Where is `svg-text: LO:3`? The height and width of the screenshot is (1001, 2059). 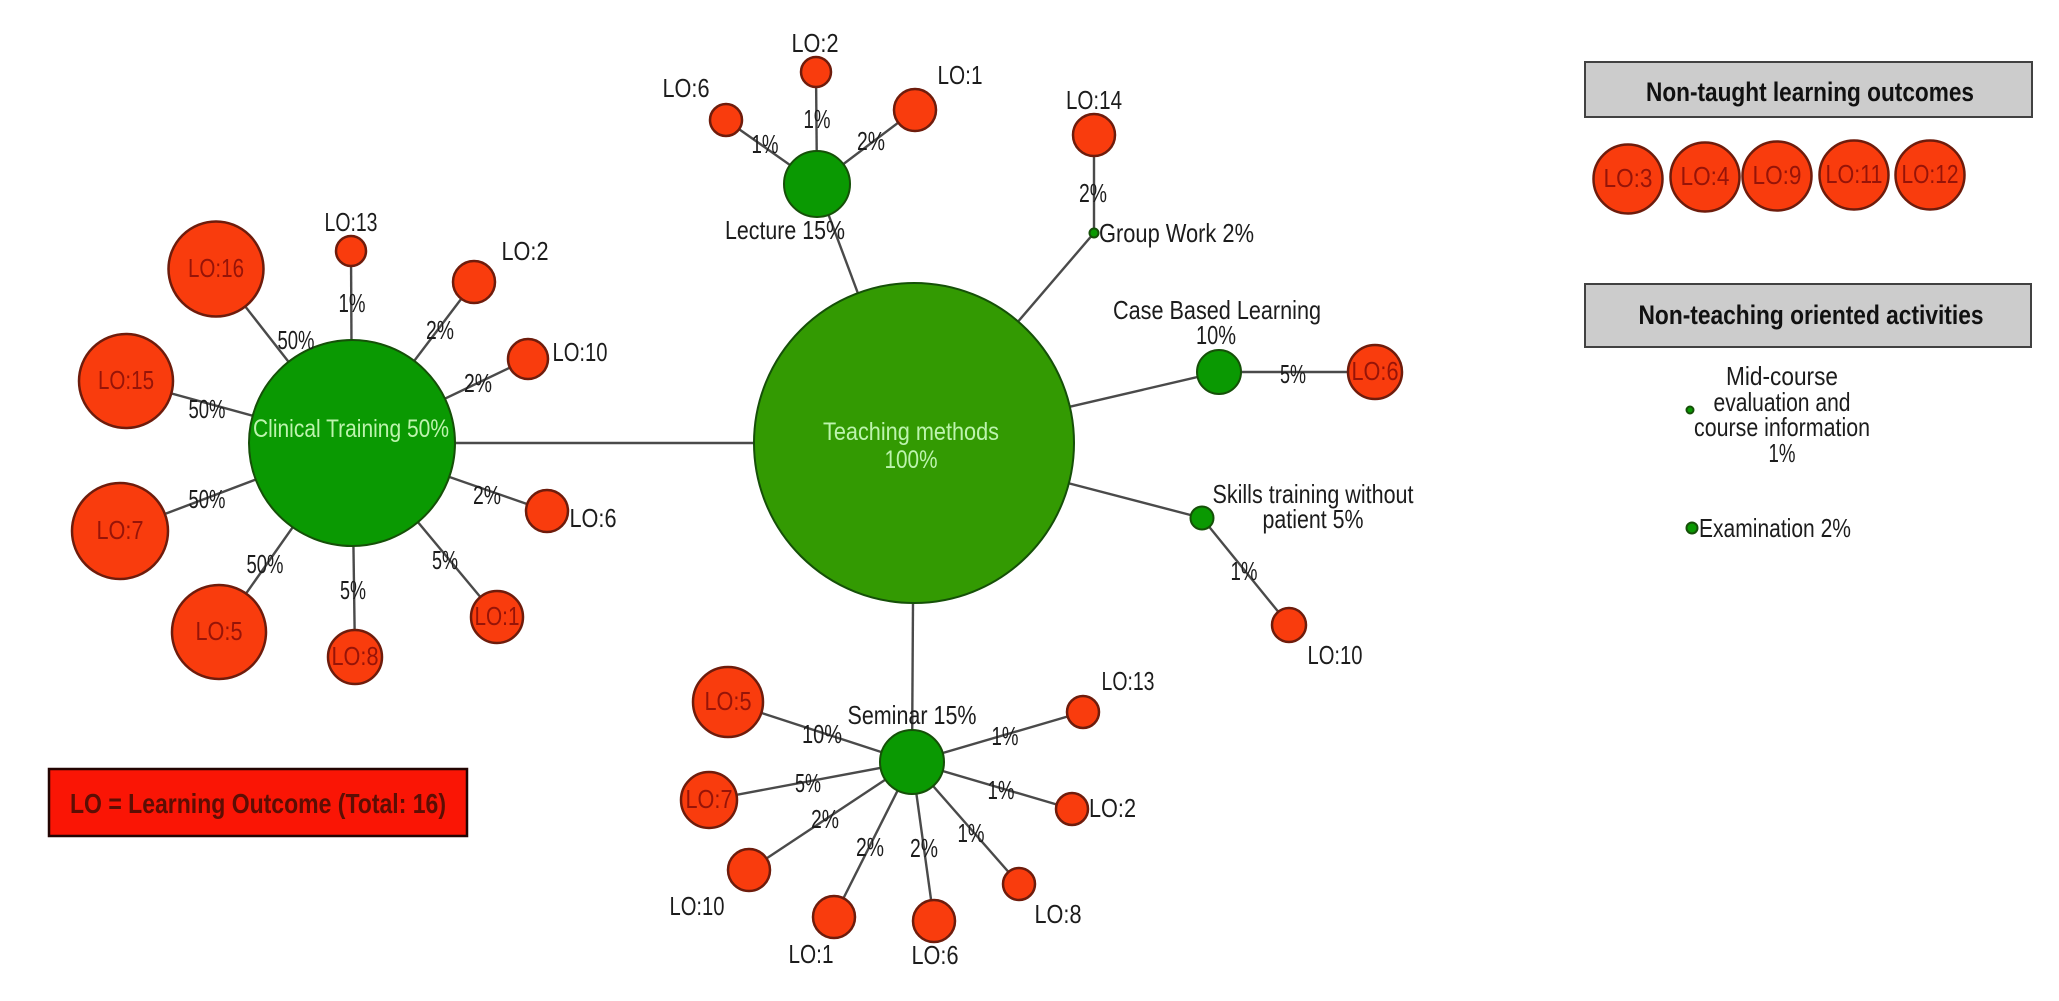 svg-text: LO:3 is located at coordinates (1628, 178).